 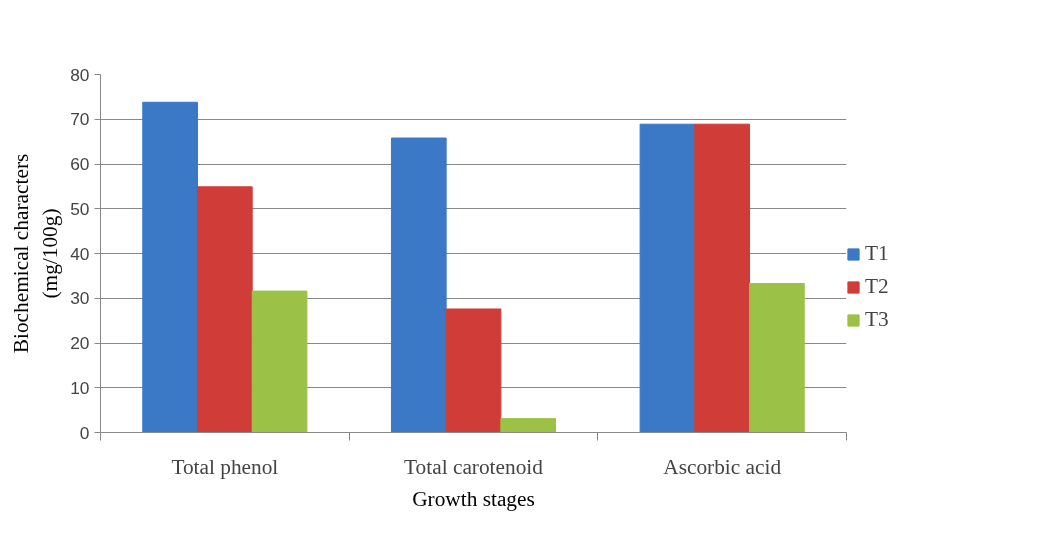 I want to click on y-tick-label: 40, so click(x=80, y=253).